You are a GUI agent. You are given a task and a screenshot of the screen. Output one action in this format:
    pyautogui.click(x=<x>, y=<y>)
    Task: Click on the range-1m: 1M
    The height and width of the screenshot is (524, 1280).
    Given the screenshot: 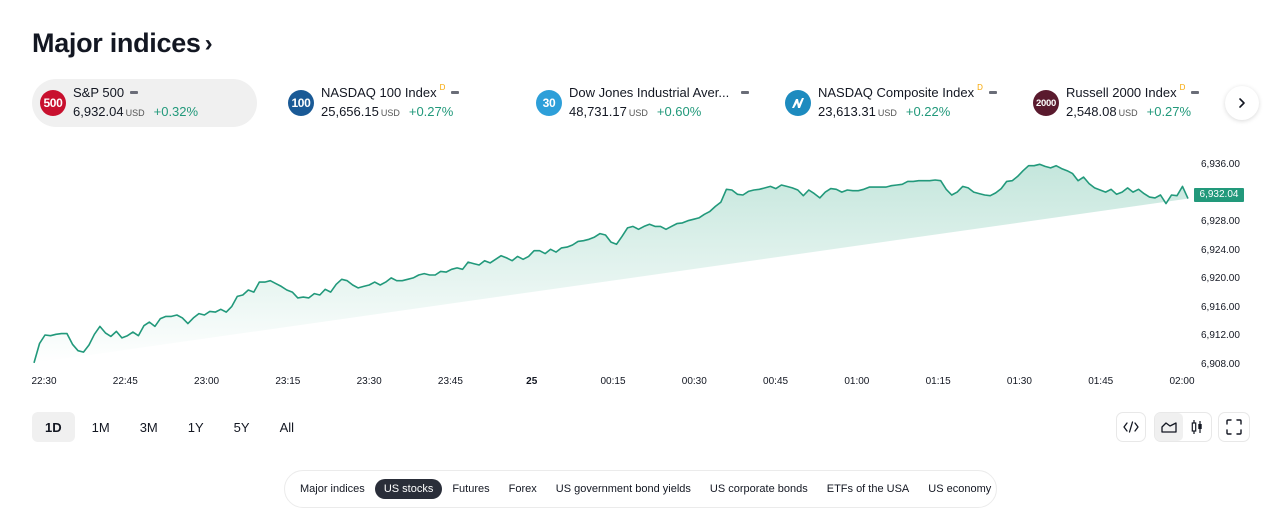 What is the action you would take?
    pyautogui.click(x=100, y=427)
    